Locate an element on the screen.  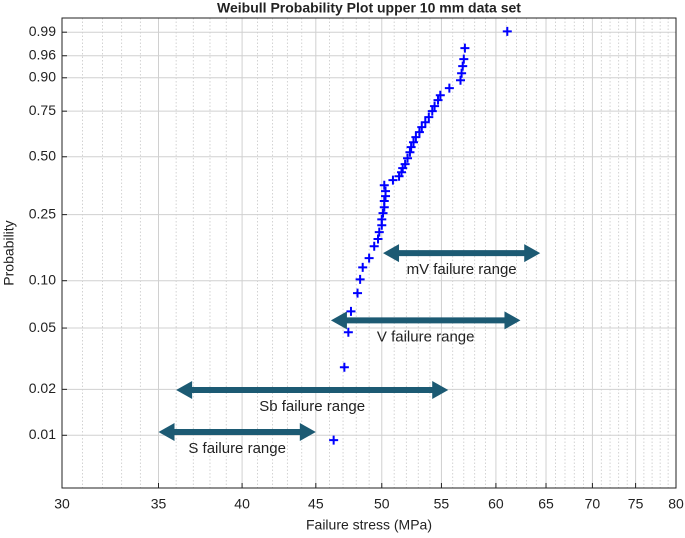
x-tick-label: 70 is located at coordinates (593, 504).